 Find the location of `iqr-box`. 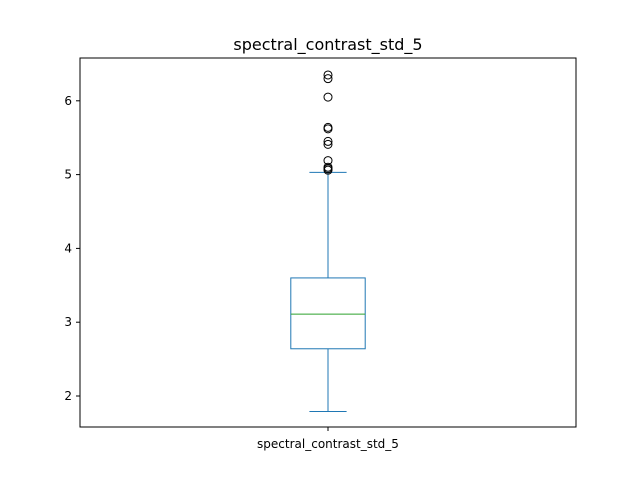

iqr-box is located at coordinates (328, 313).